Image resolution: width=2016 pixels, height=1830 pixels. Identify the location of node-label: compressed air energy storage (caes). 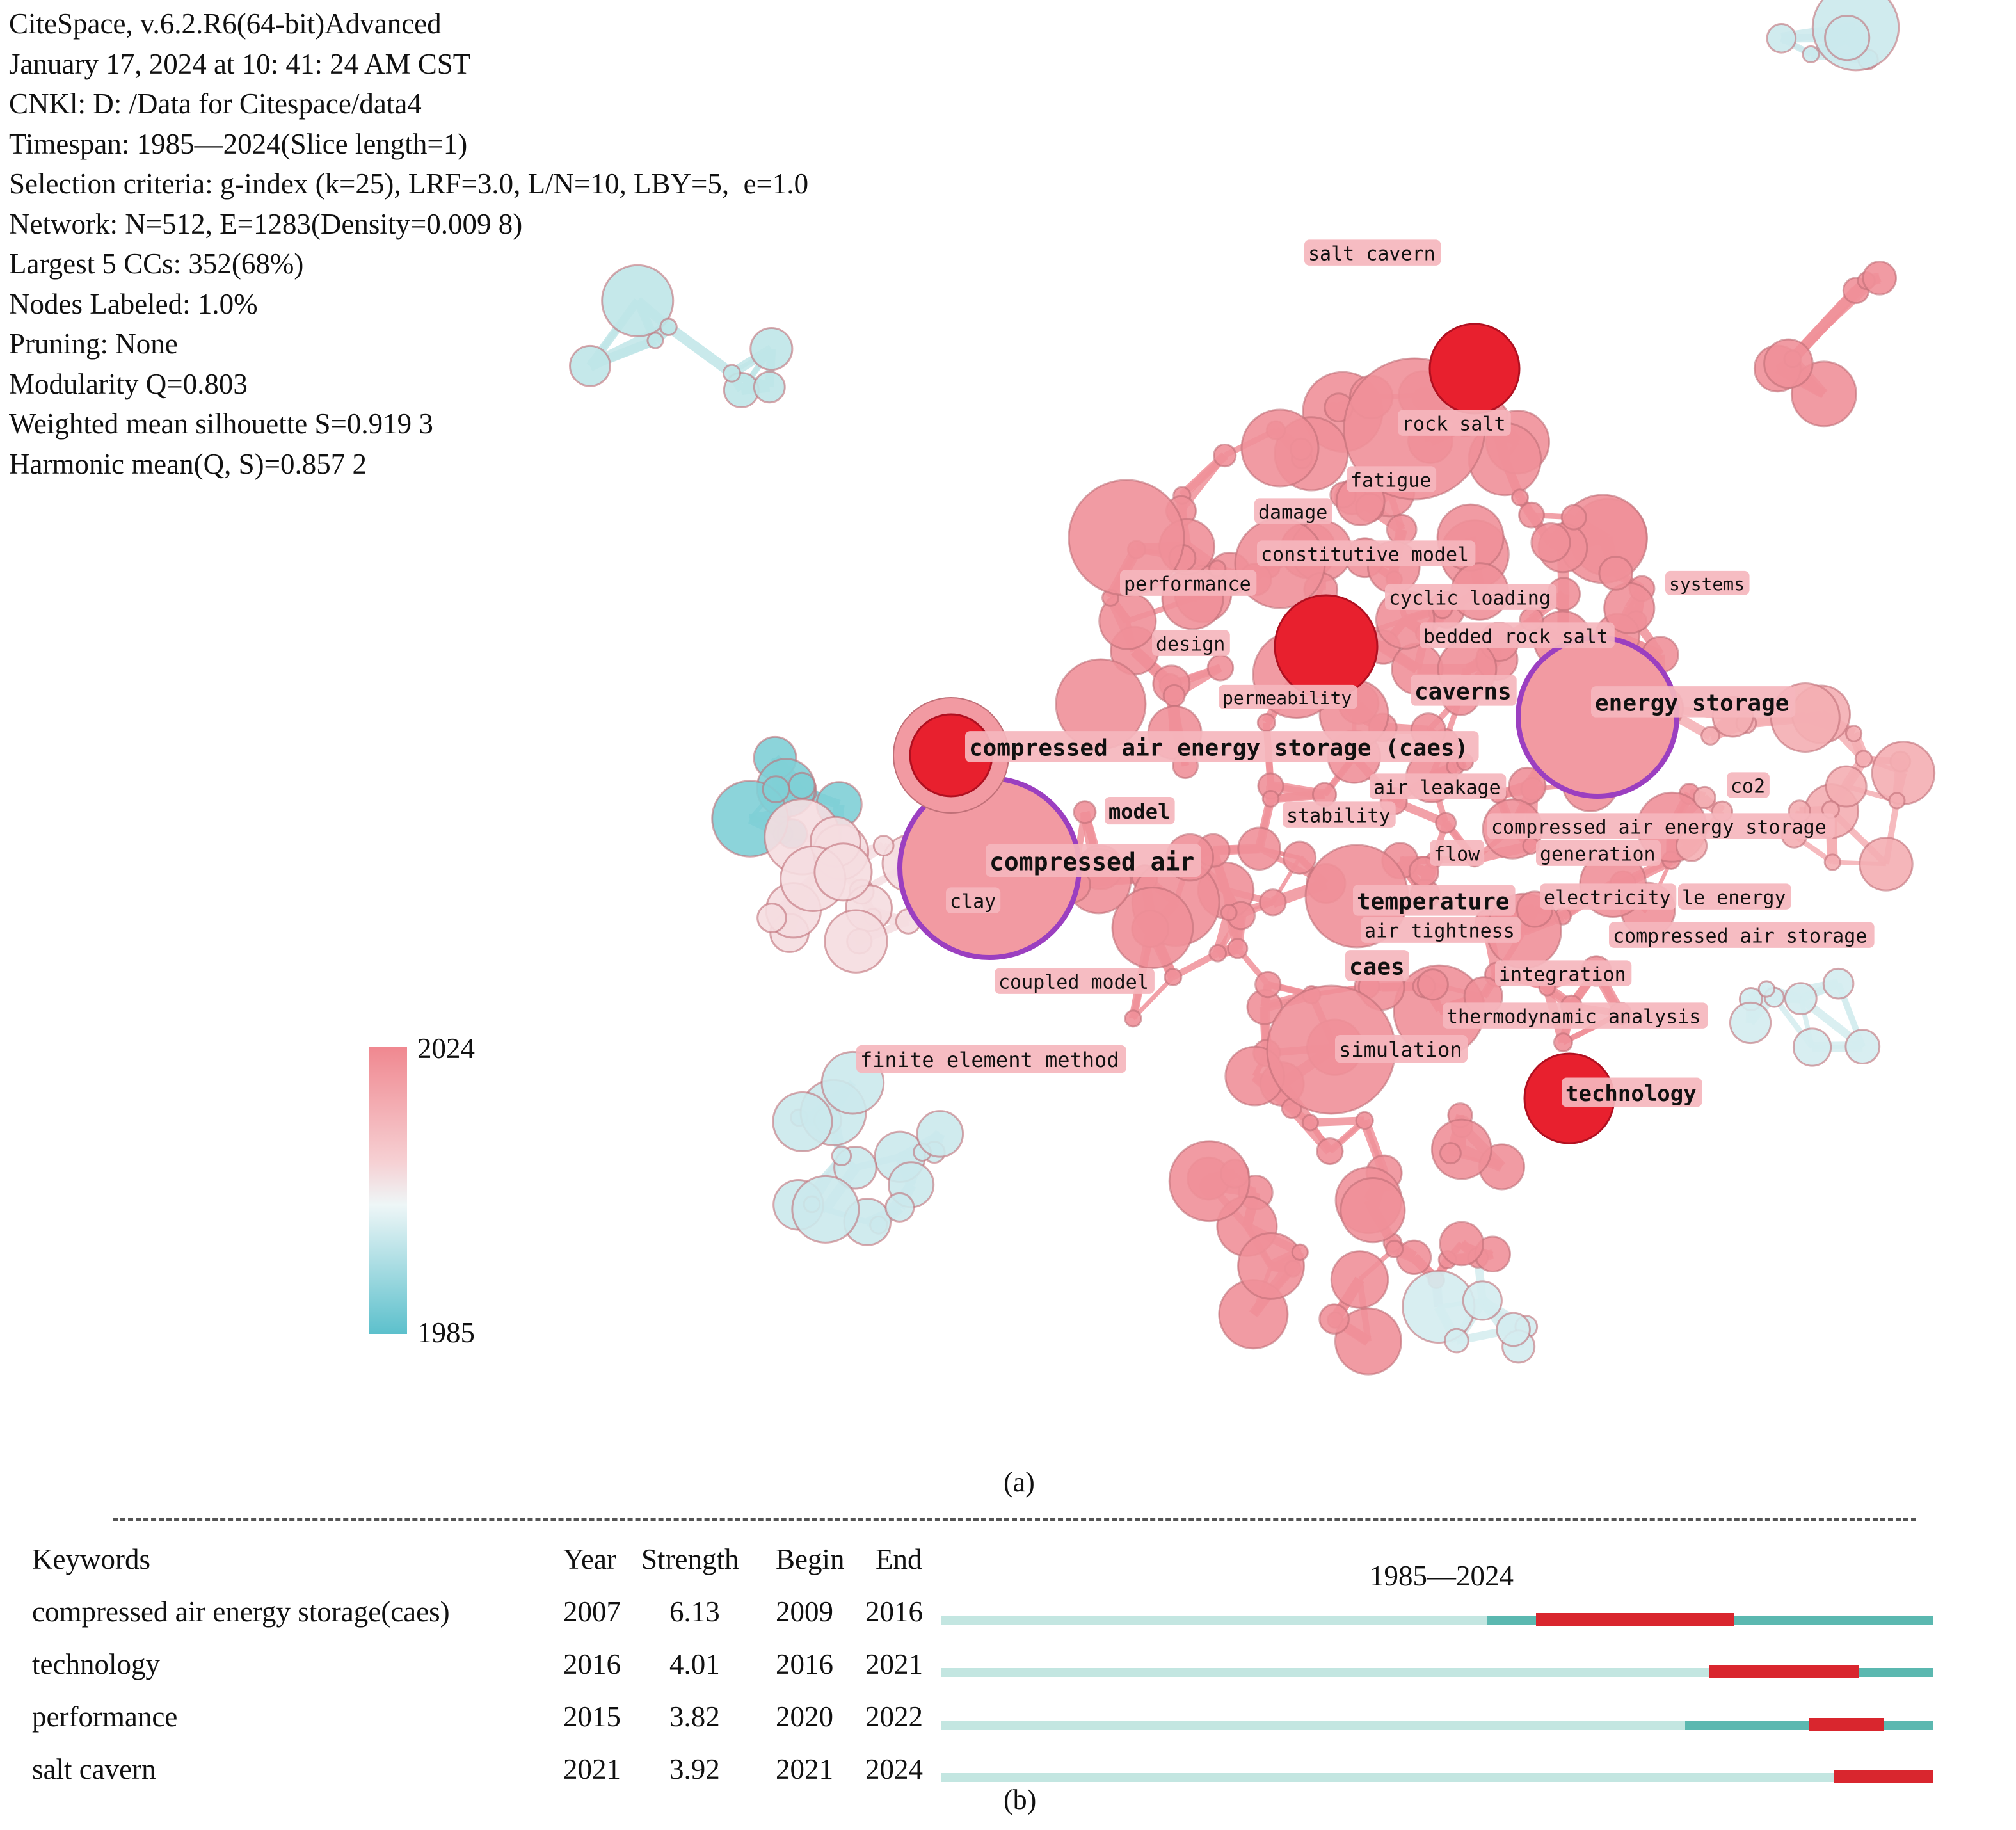
(1222, 746).